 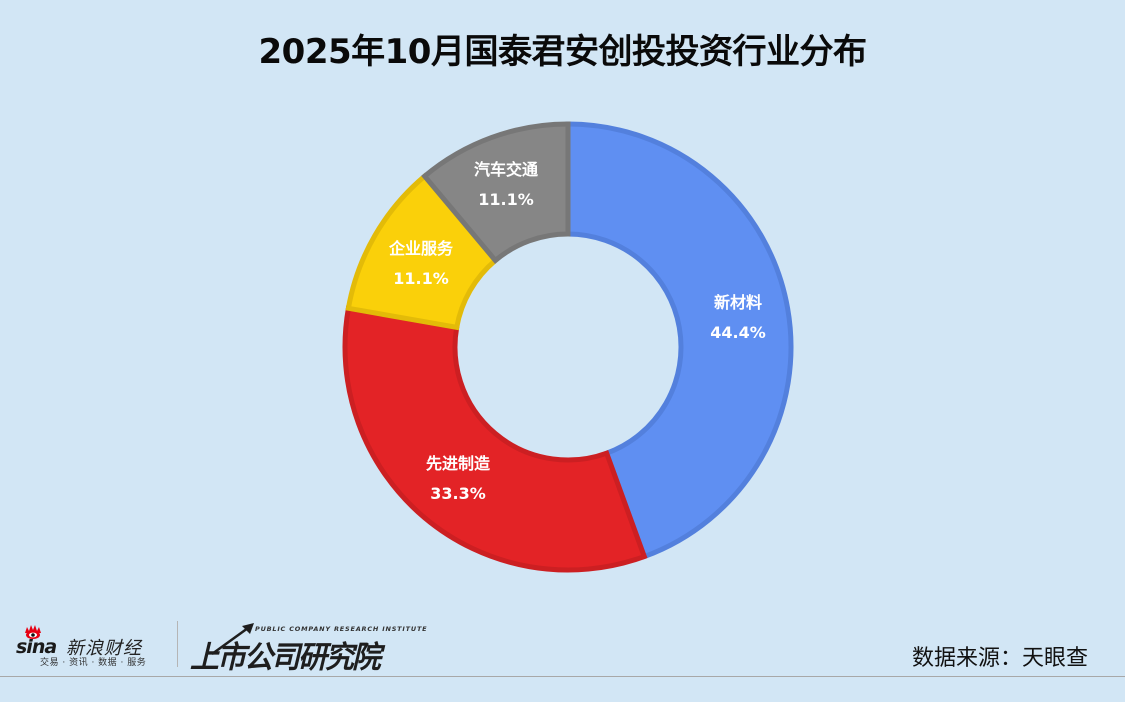 I want to click on slice-label-advanced-manufacturing: 先进制造 33.3%, so click(x=458, y=479).